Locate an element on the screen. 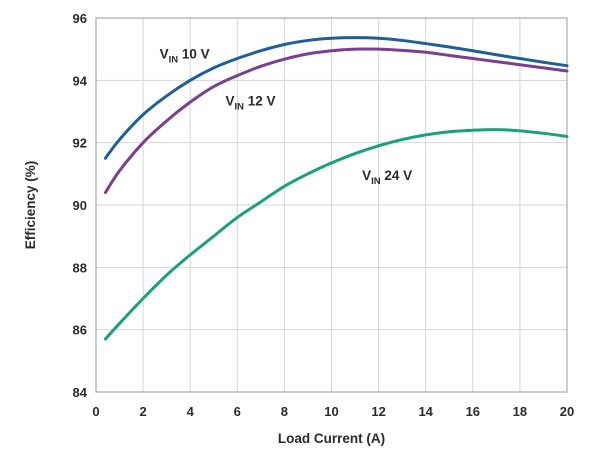 This screenshot has width=599, height=454. x-tick-label: 16 is located at coordinates (473, 411).